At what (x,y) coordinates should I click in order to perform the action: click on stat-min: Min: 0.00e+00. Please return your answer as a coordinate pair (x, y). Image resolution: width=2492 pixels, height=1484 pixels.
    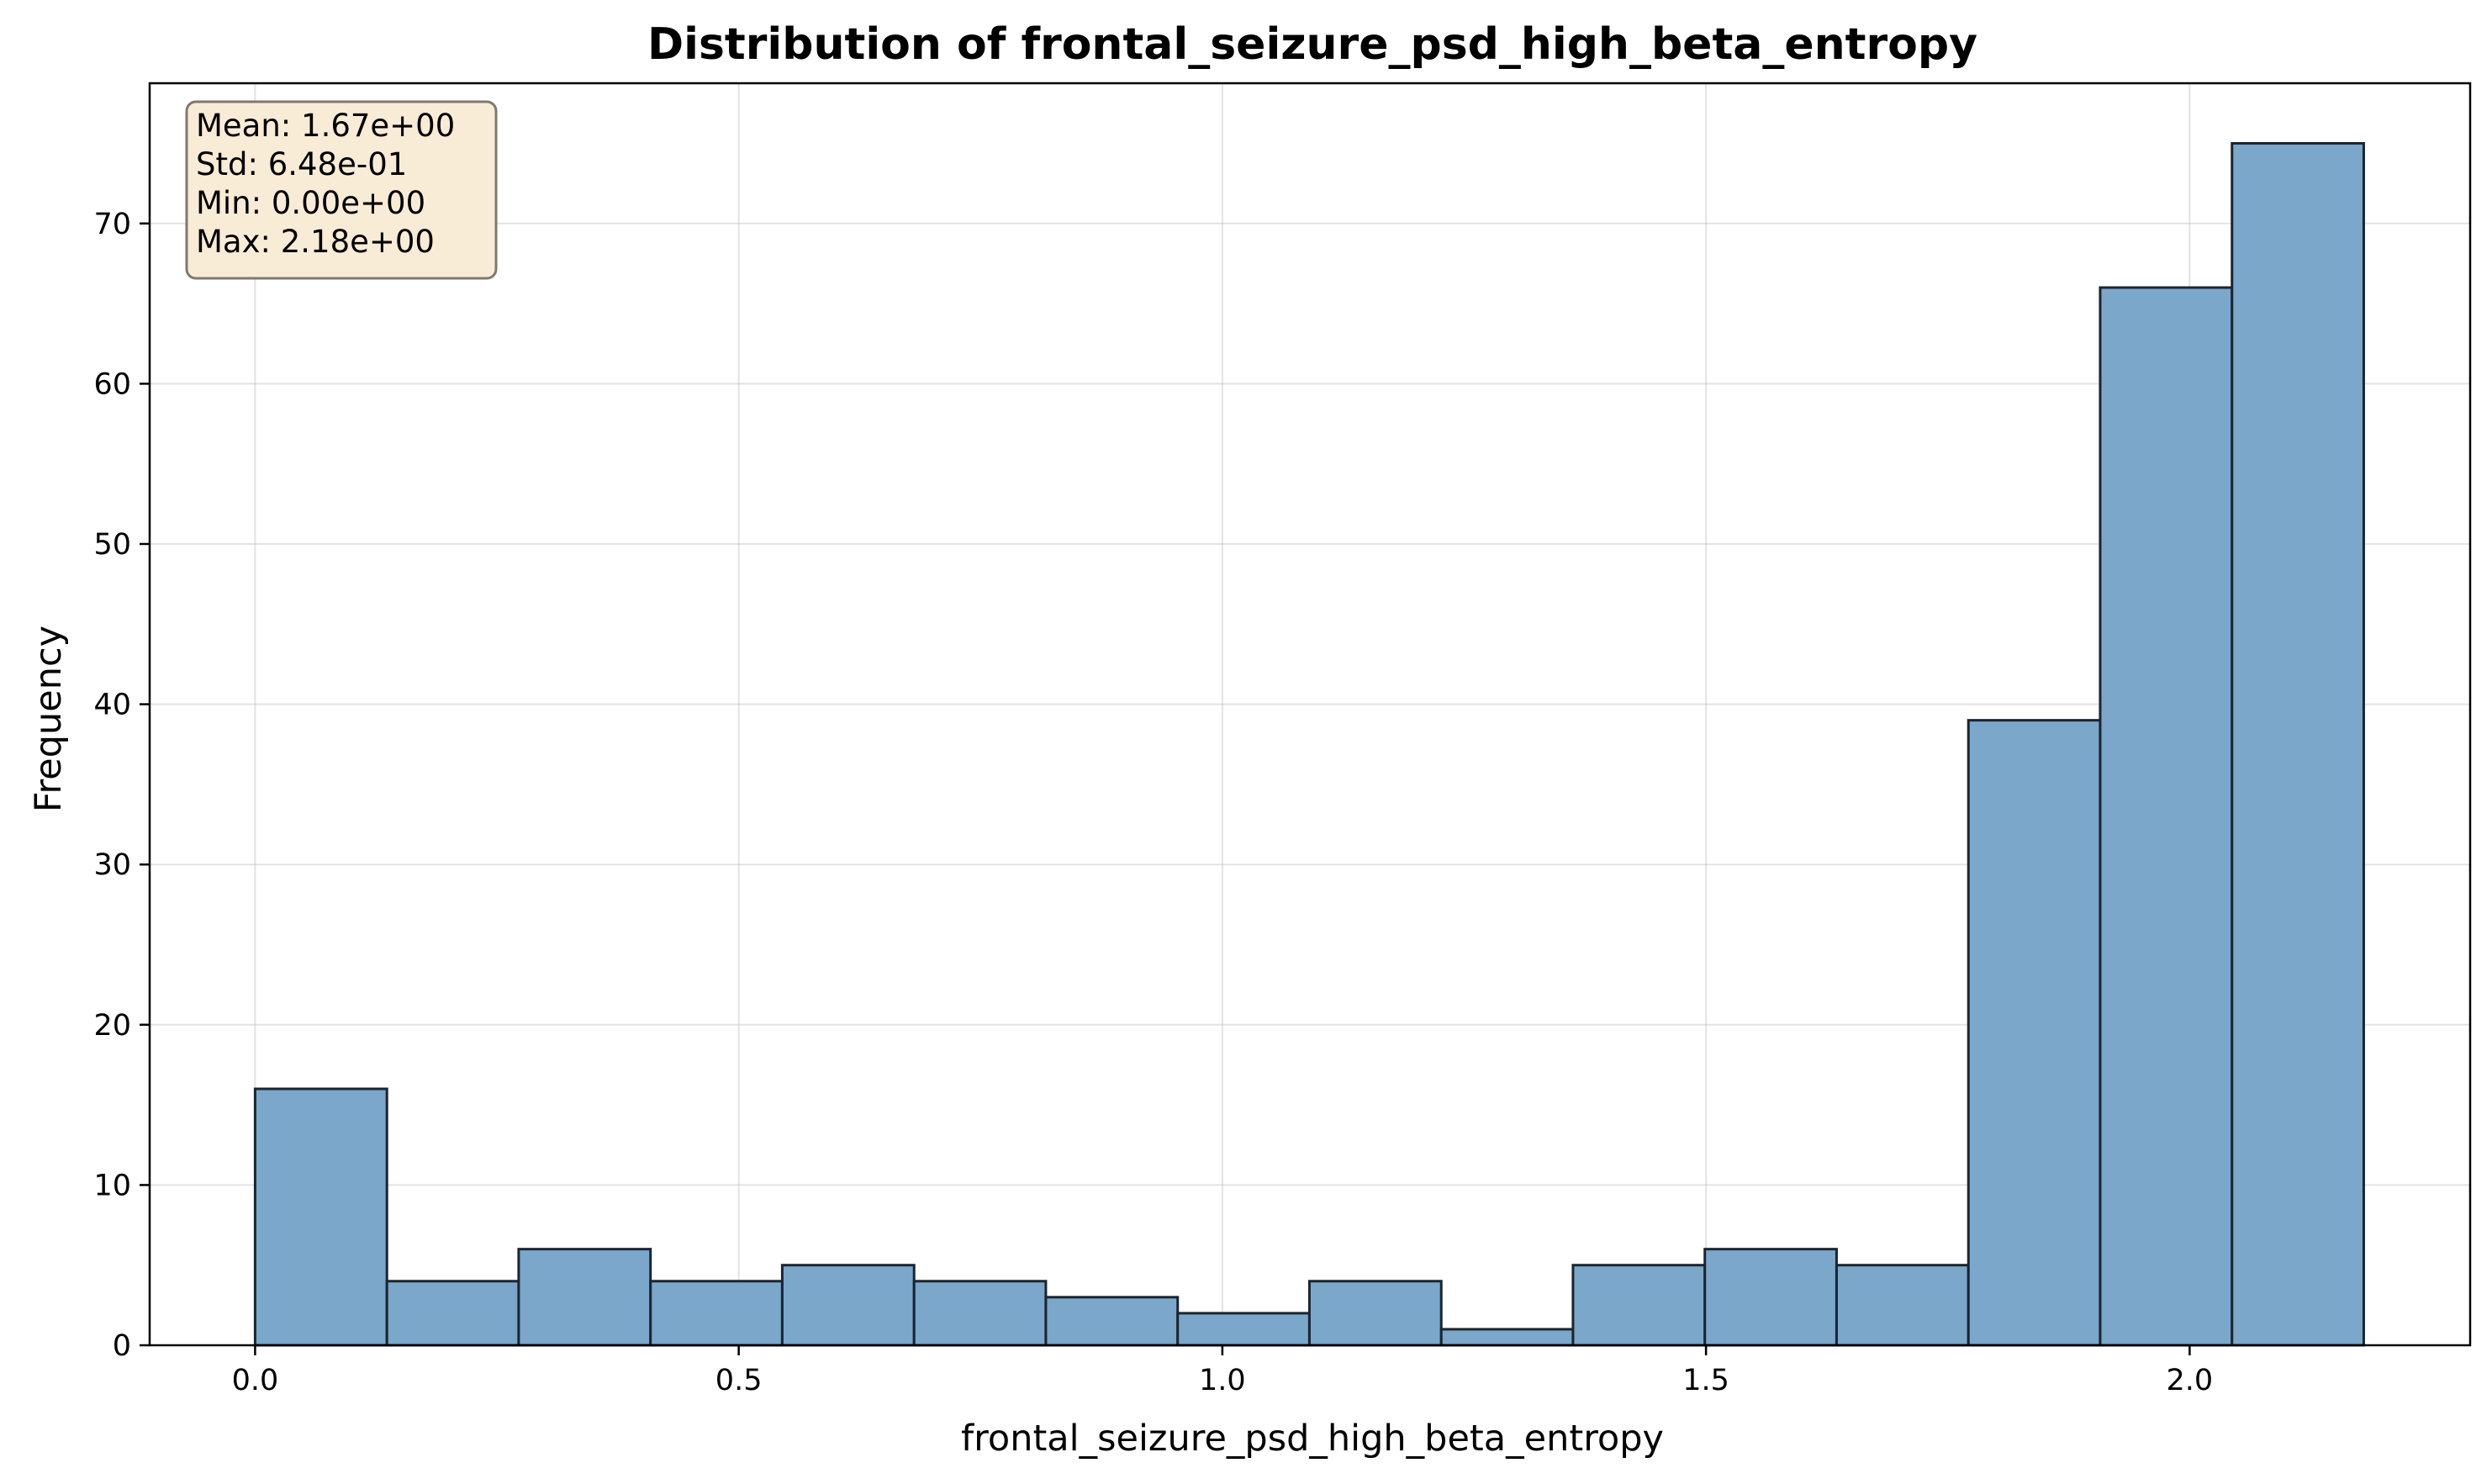
    Looking at the image, I should click on (310, 203).